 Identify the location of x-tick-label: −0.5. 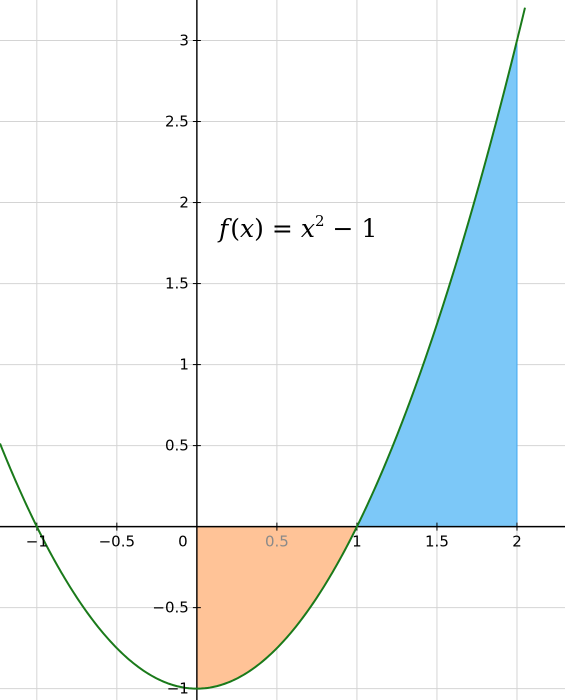
(117, 542).